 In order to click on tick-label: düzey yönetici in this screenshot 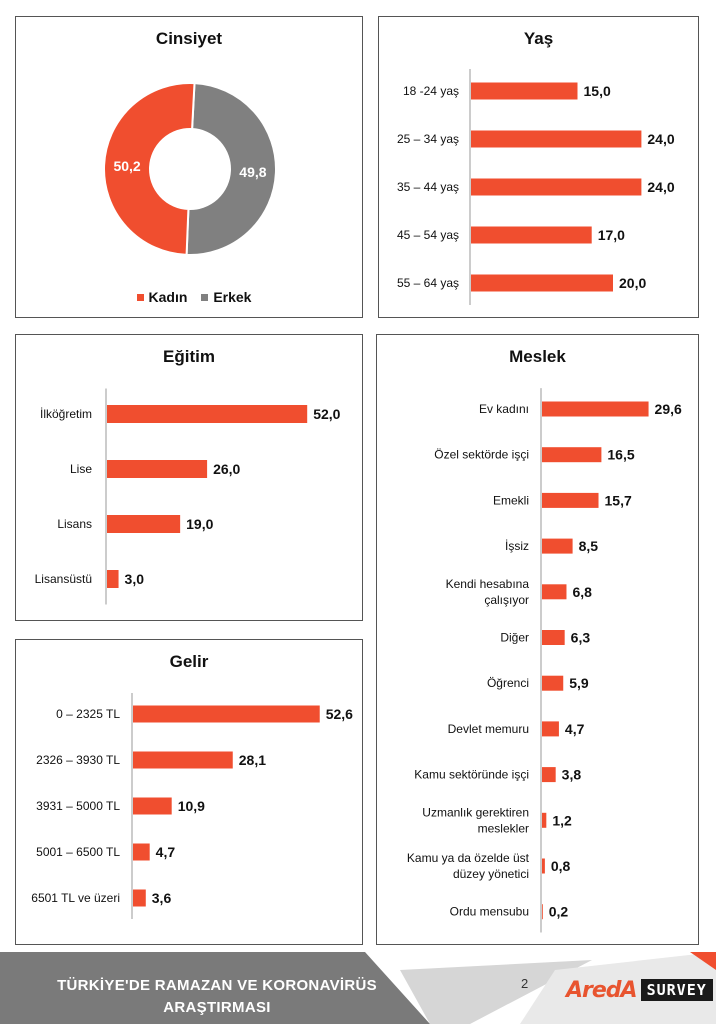, I will do `click(491, 874)`.